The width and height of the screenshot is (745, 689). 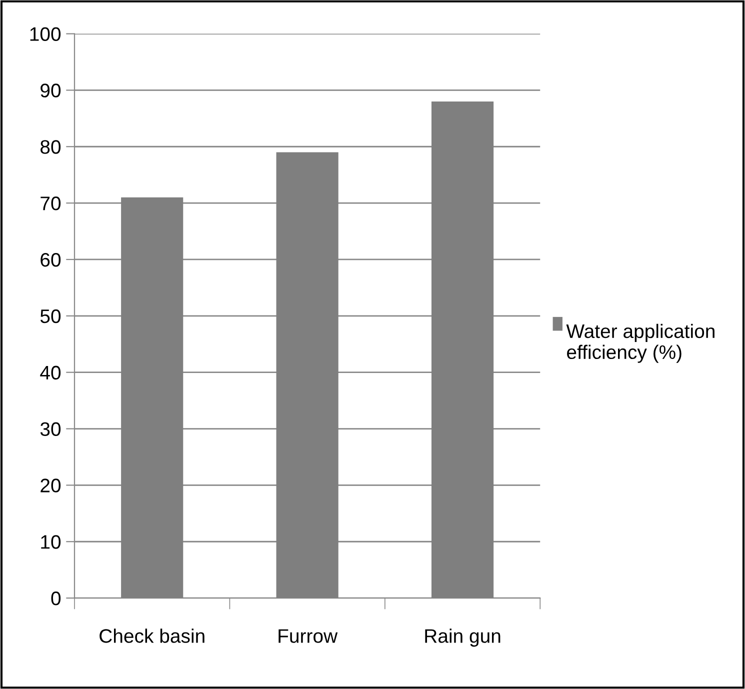 I want to click on y-tick-label: 80, so click(x=50, y=147).